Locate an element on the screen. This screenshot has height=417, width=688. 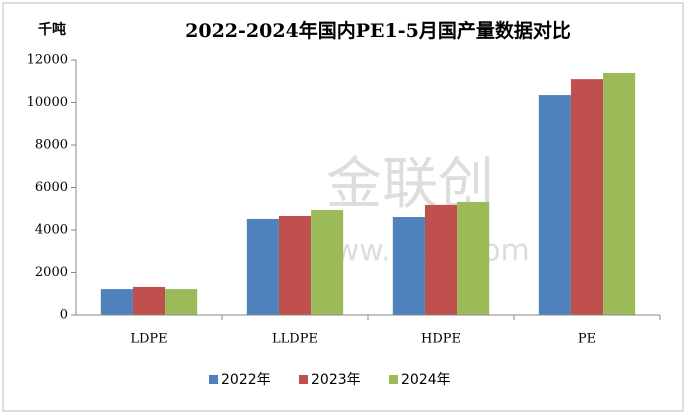
y-tick-label: 2000 is located at coordinates (51, 272).